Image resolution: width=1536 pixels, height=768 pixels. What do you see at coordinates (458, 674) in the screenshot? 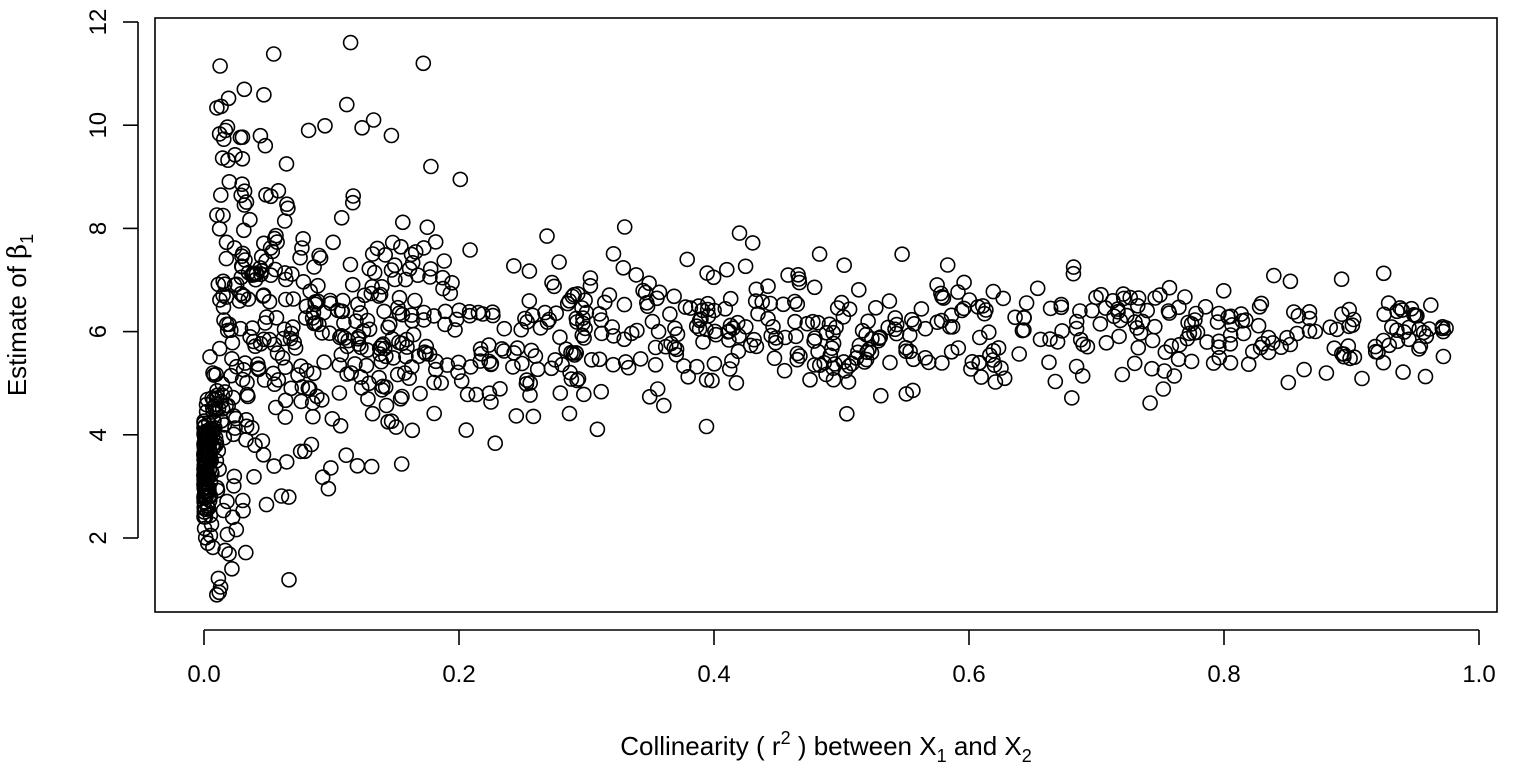
I see `x-tick-label: 0.2` at bounding box center [458, 674].